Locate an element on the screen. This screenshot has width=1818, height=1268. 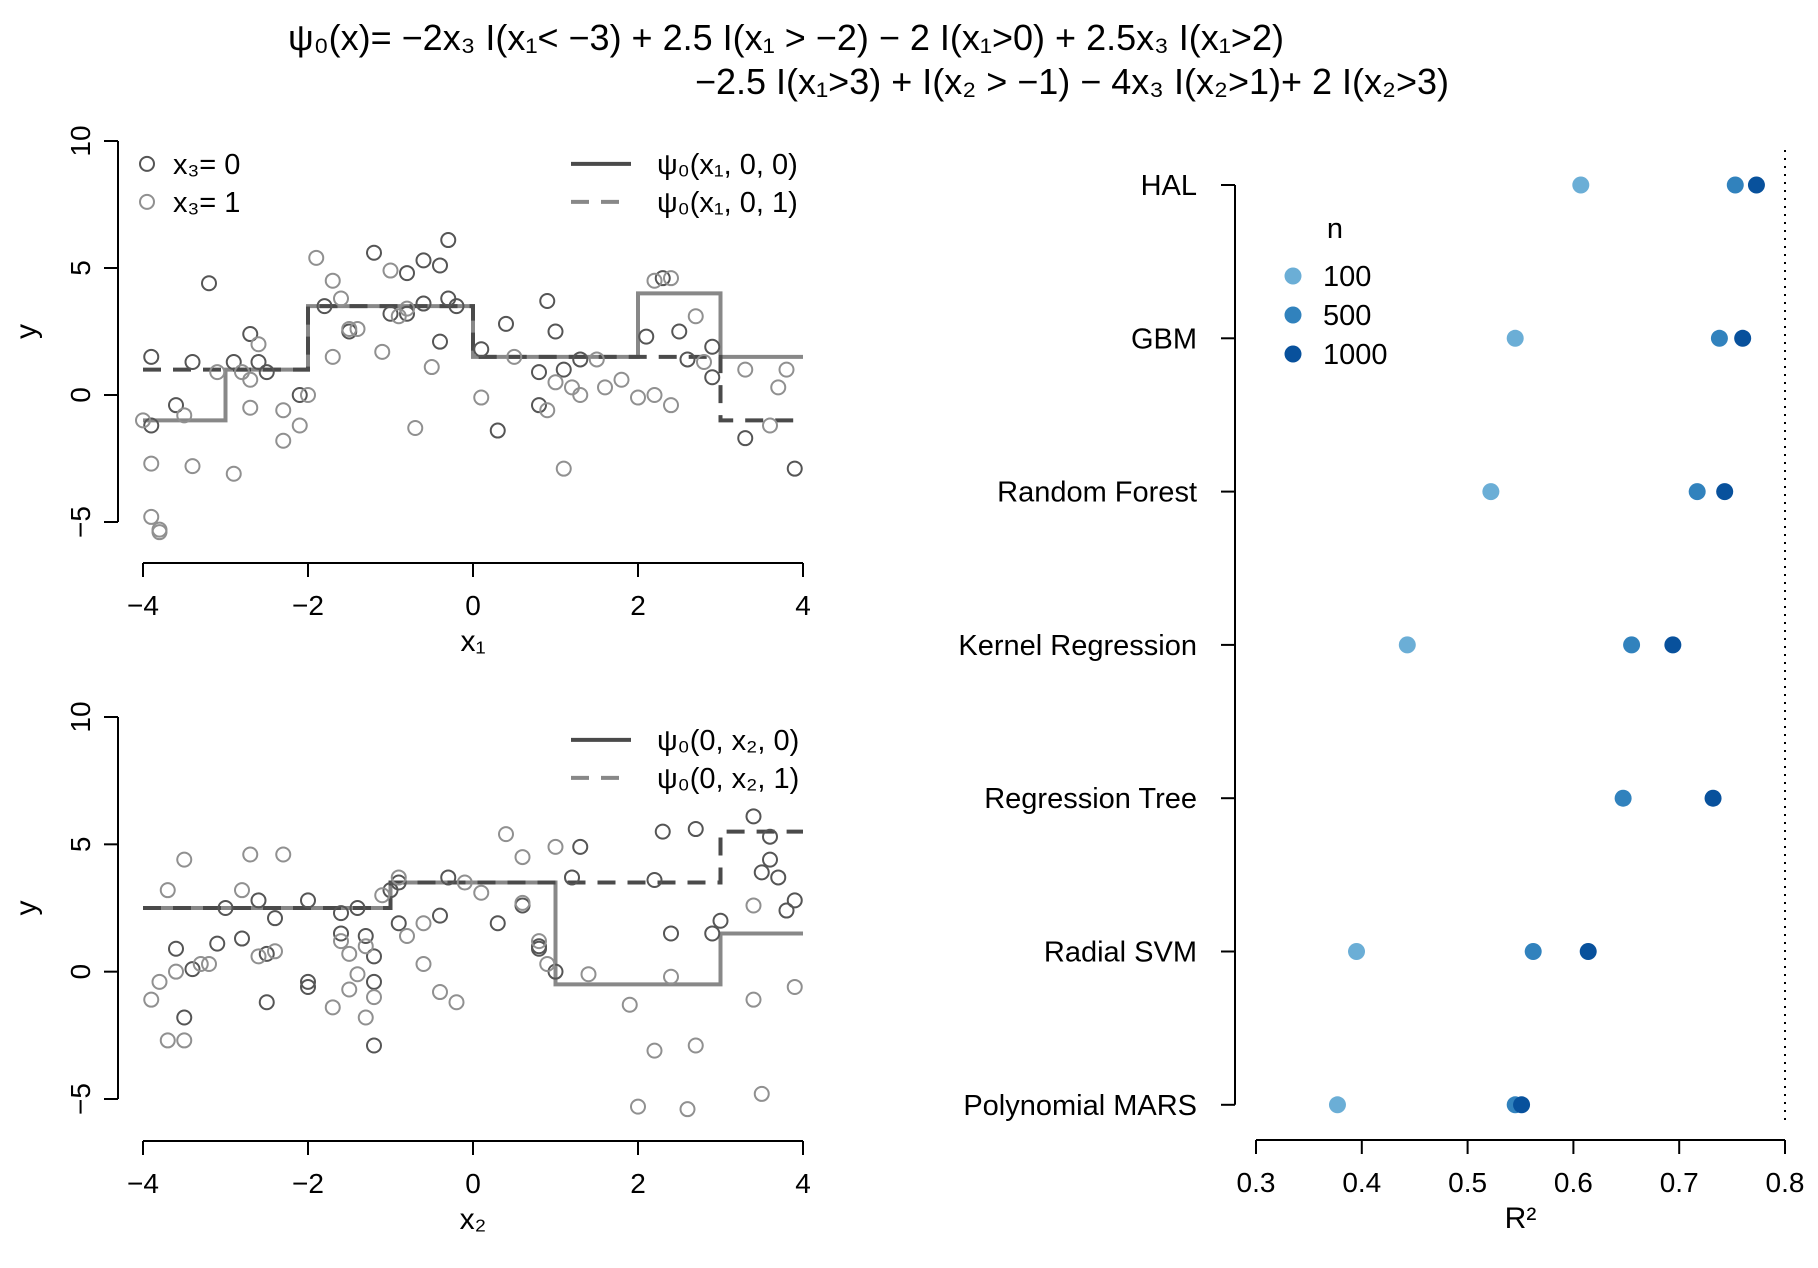
top-y-tick-label: 5 is located at coordinates (80, 268).